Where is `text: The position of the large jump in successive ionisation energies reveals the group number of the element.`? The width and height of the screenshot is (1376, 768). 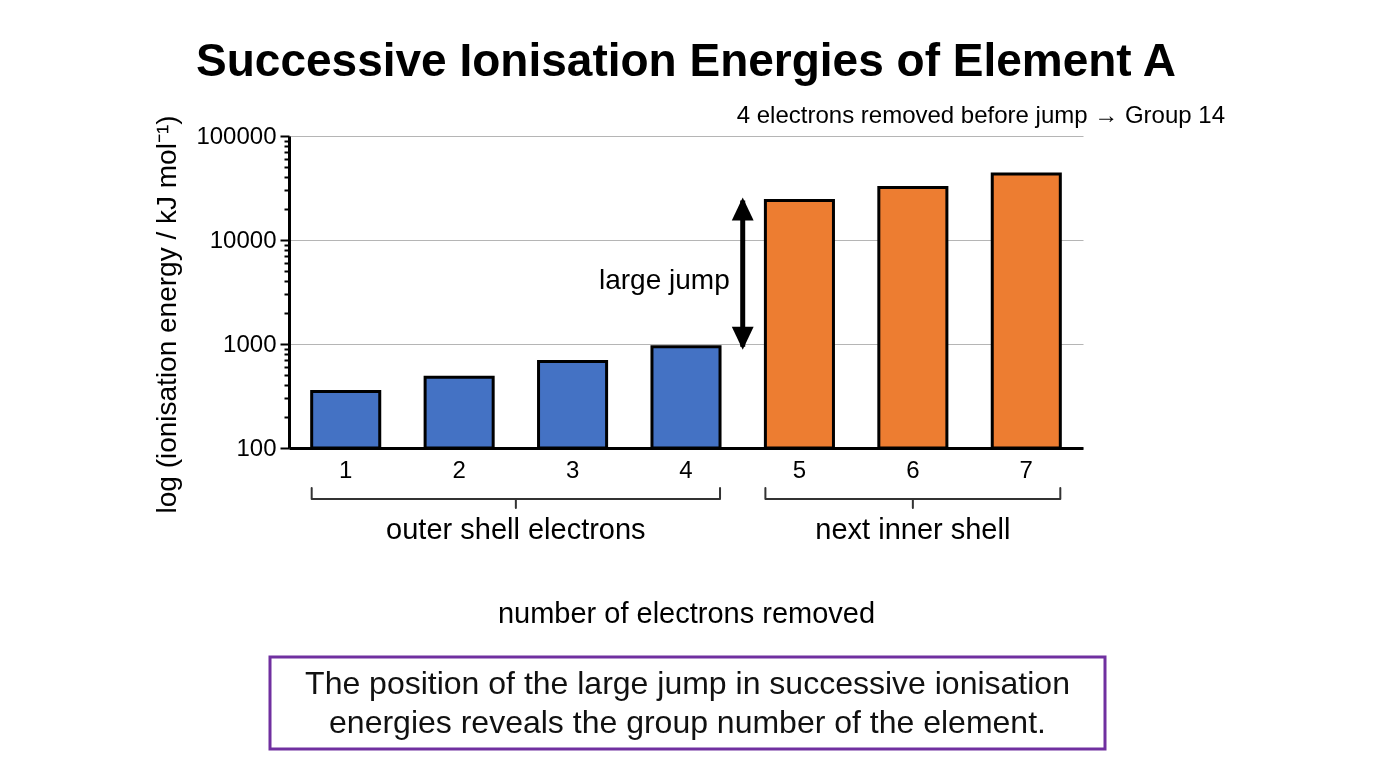 text: The position of the large jump in successive ionisation energies reveals the group number of the element. is located at coordinates (687, 702).